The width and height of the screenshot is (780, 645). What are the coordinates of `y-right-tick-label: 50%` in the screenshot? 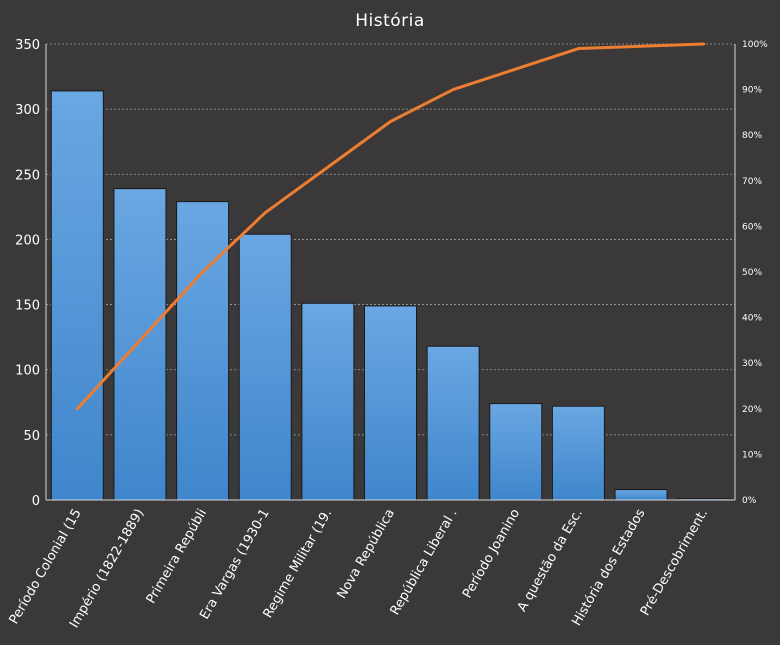 It's located at (752, 273).